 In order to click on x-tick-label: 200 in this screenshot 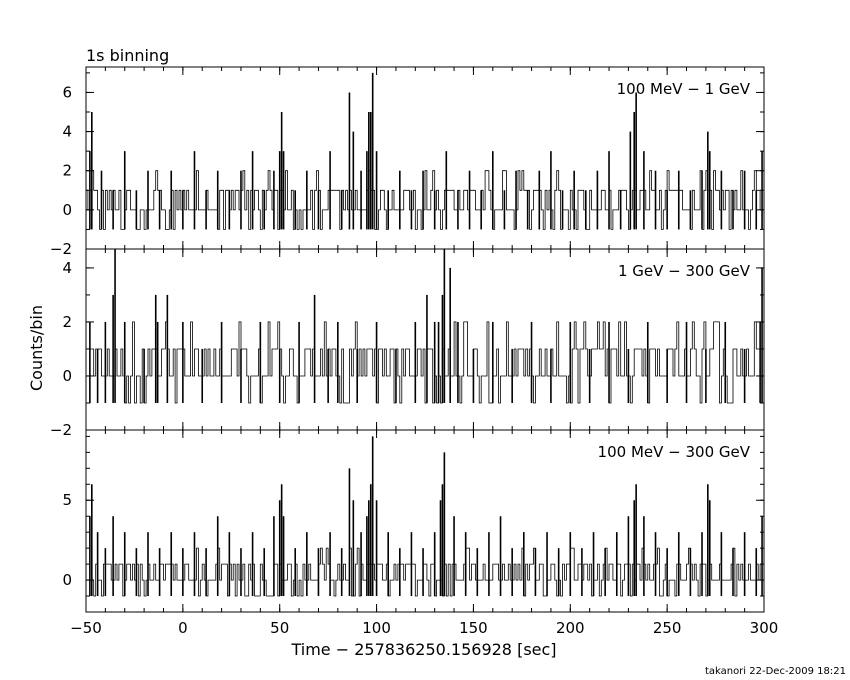, I will do `click(570, 628)`.